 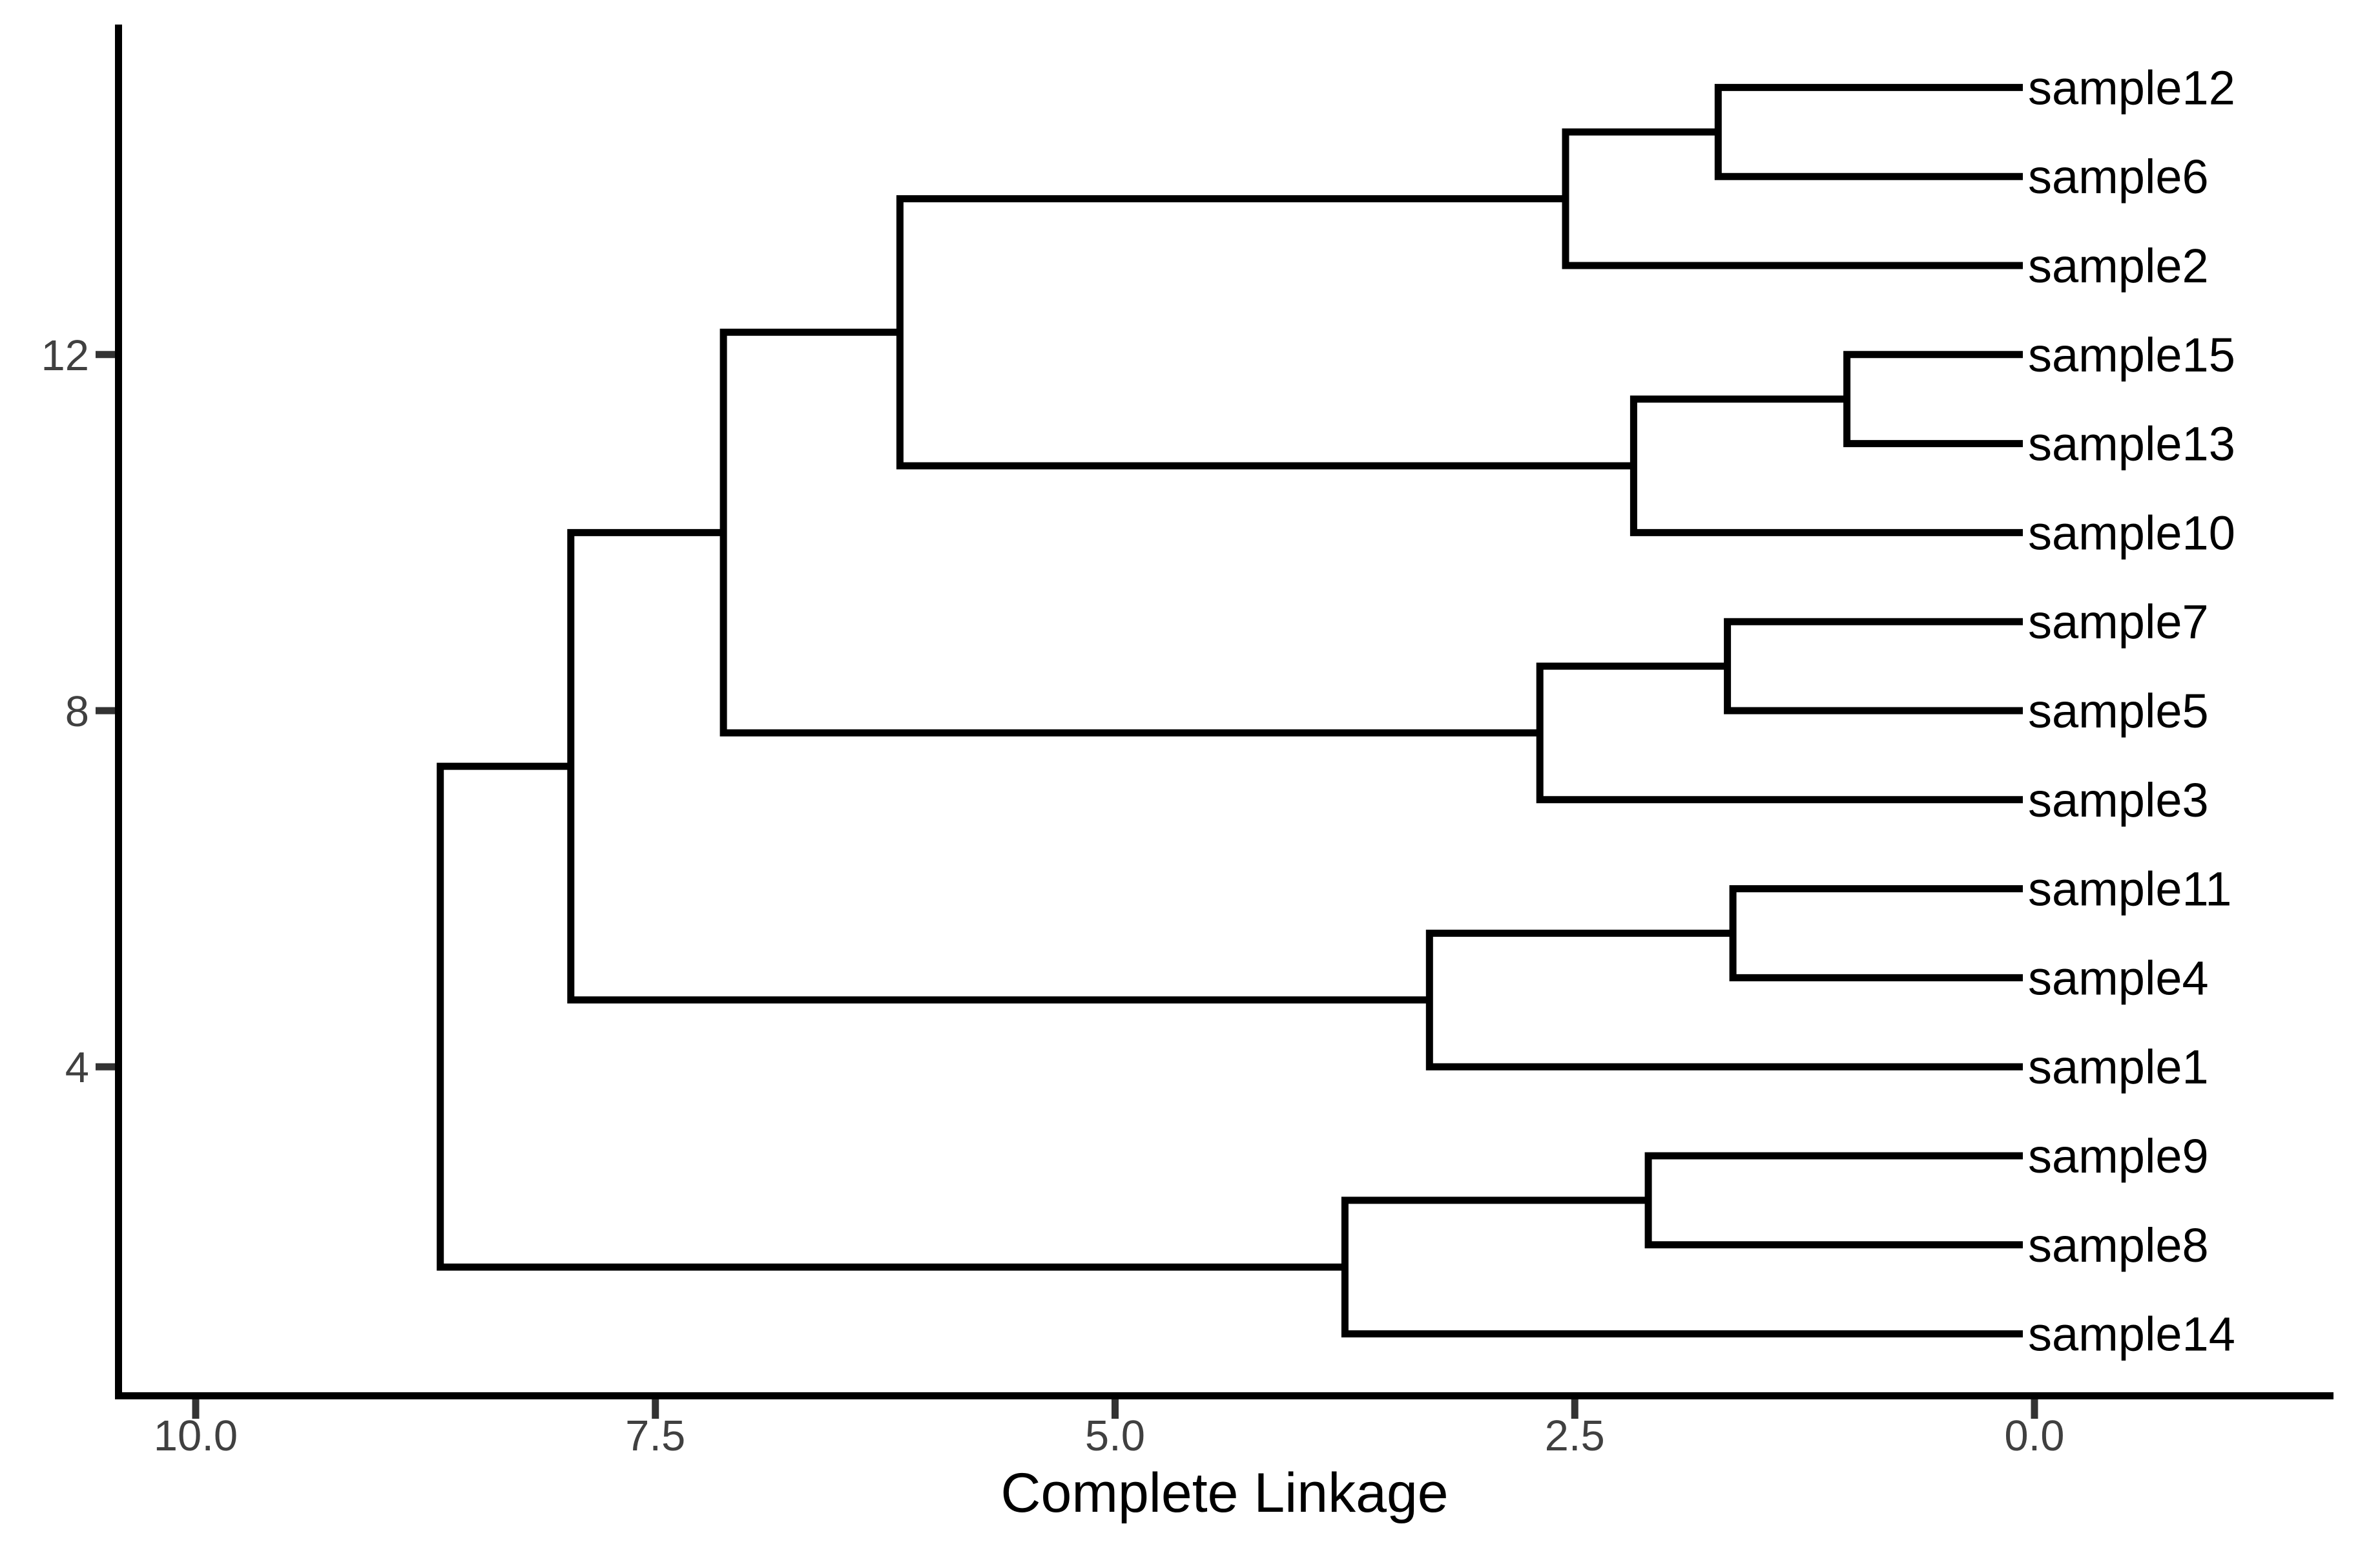 What do you see at coordinates (2118, 711) in the screenshot?
I see `leaf-label-sample5: sample5` at bounding box center [2118, 711].